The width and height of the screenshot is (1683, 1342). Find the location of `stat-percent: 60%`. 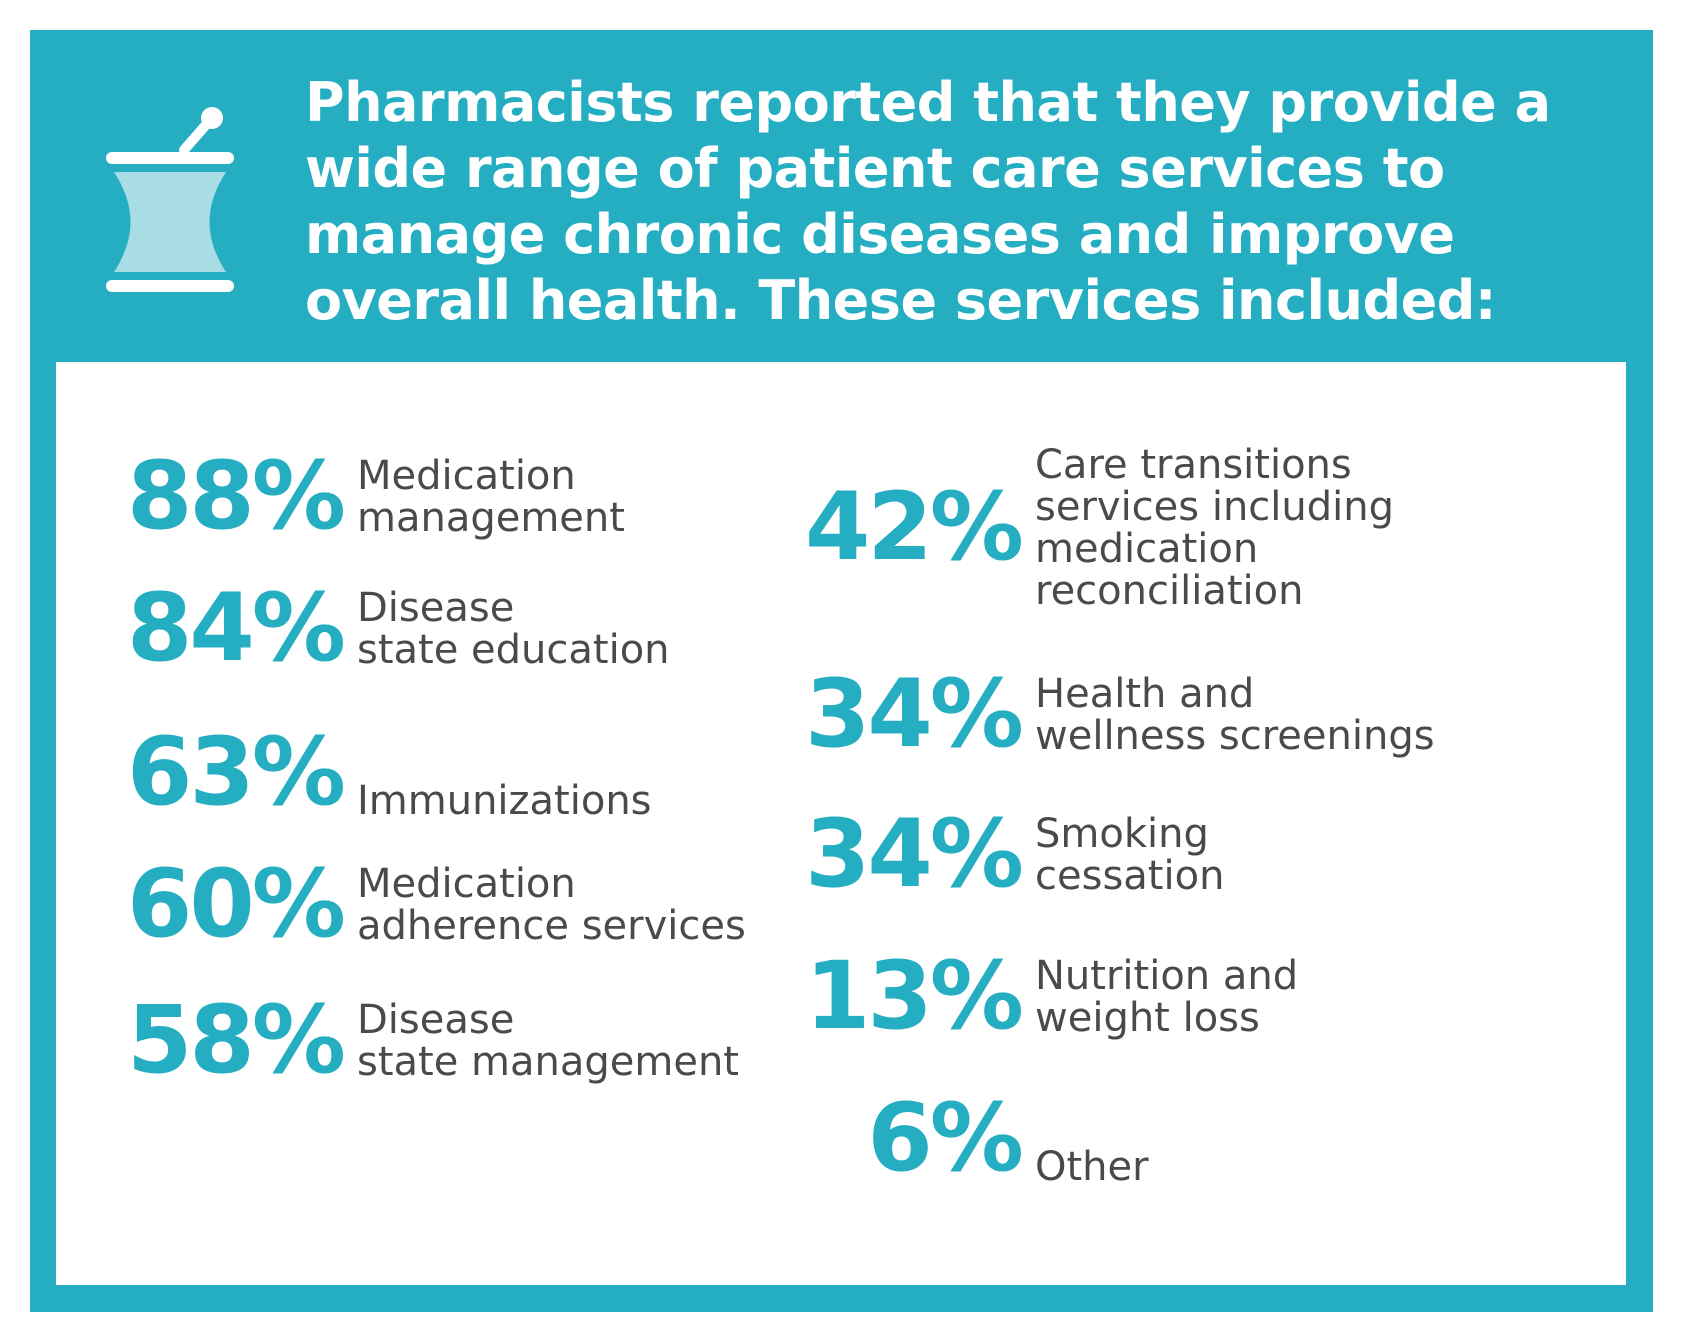

stat-percent: 60% is located at coordinates (236, 904).